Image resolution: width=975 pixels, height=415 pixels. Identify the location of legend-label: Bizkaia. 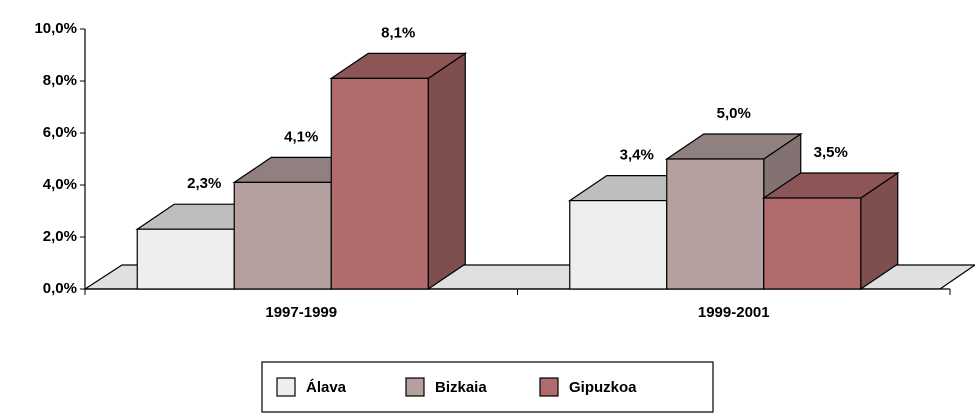
(461, 387).